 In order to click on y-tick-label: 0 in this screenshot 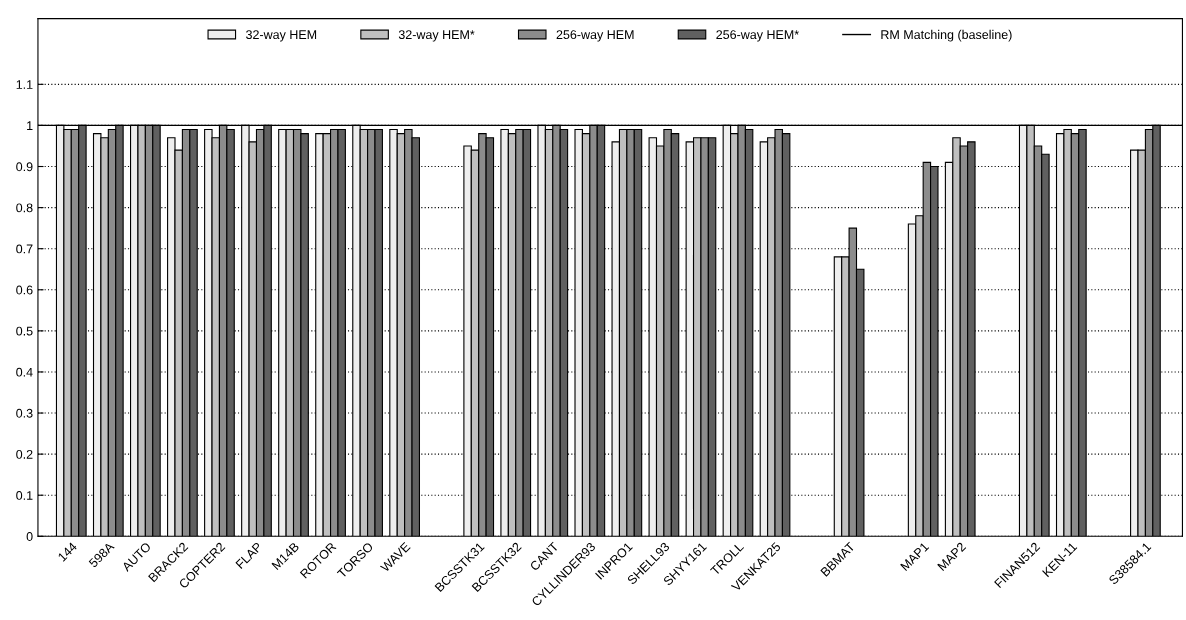, I will do `click(29, 536)`.